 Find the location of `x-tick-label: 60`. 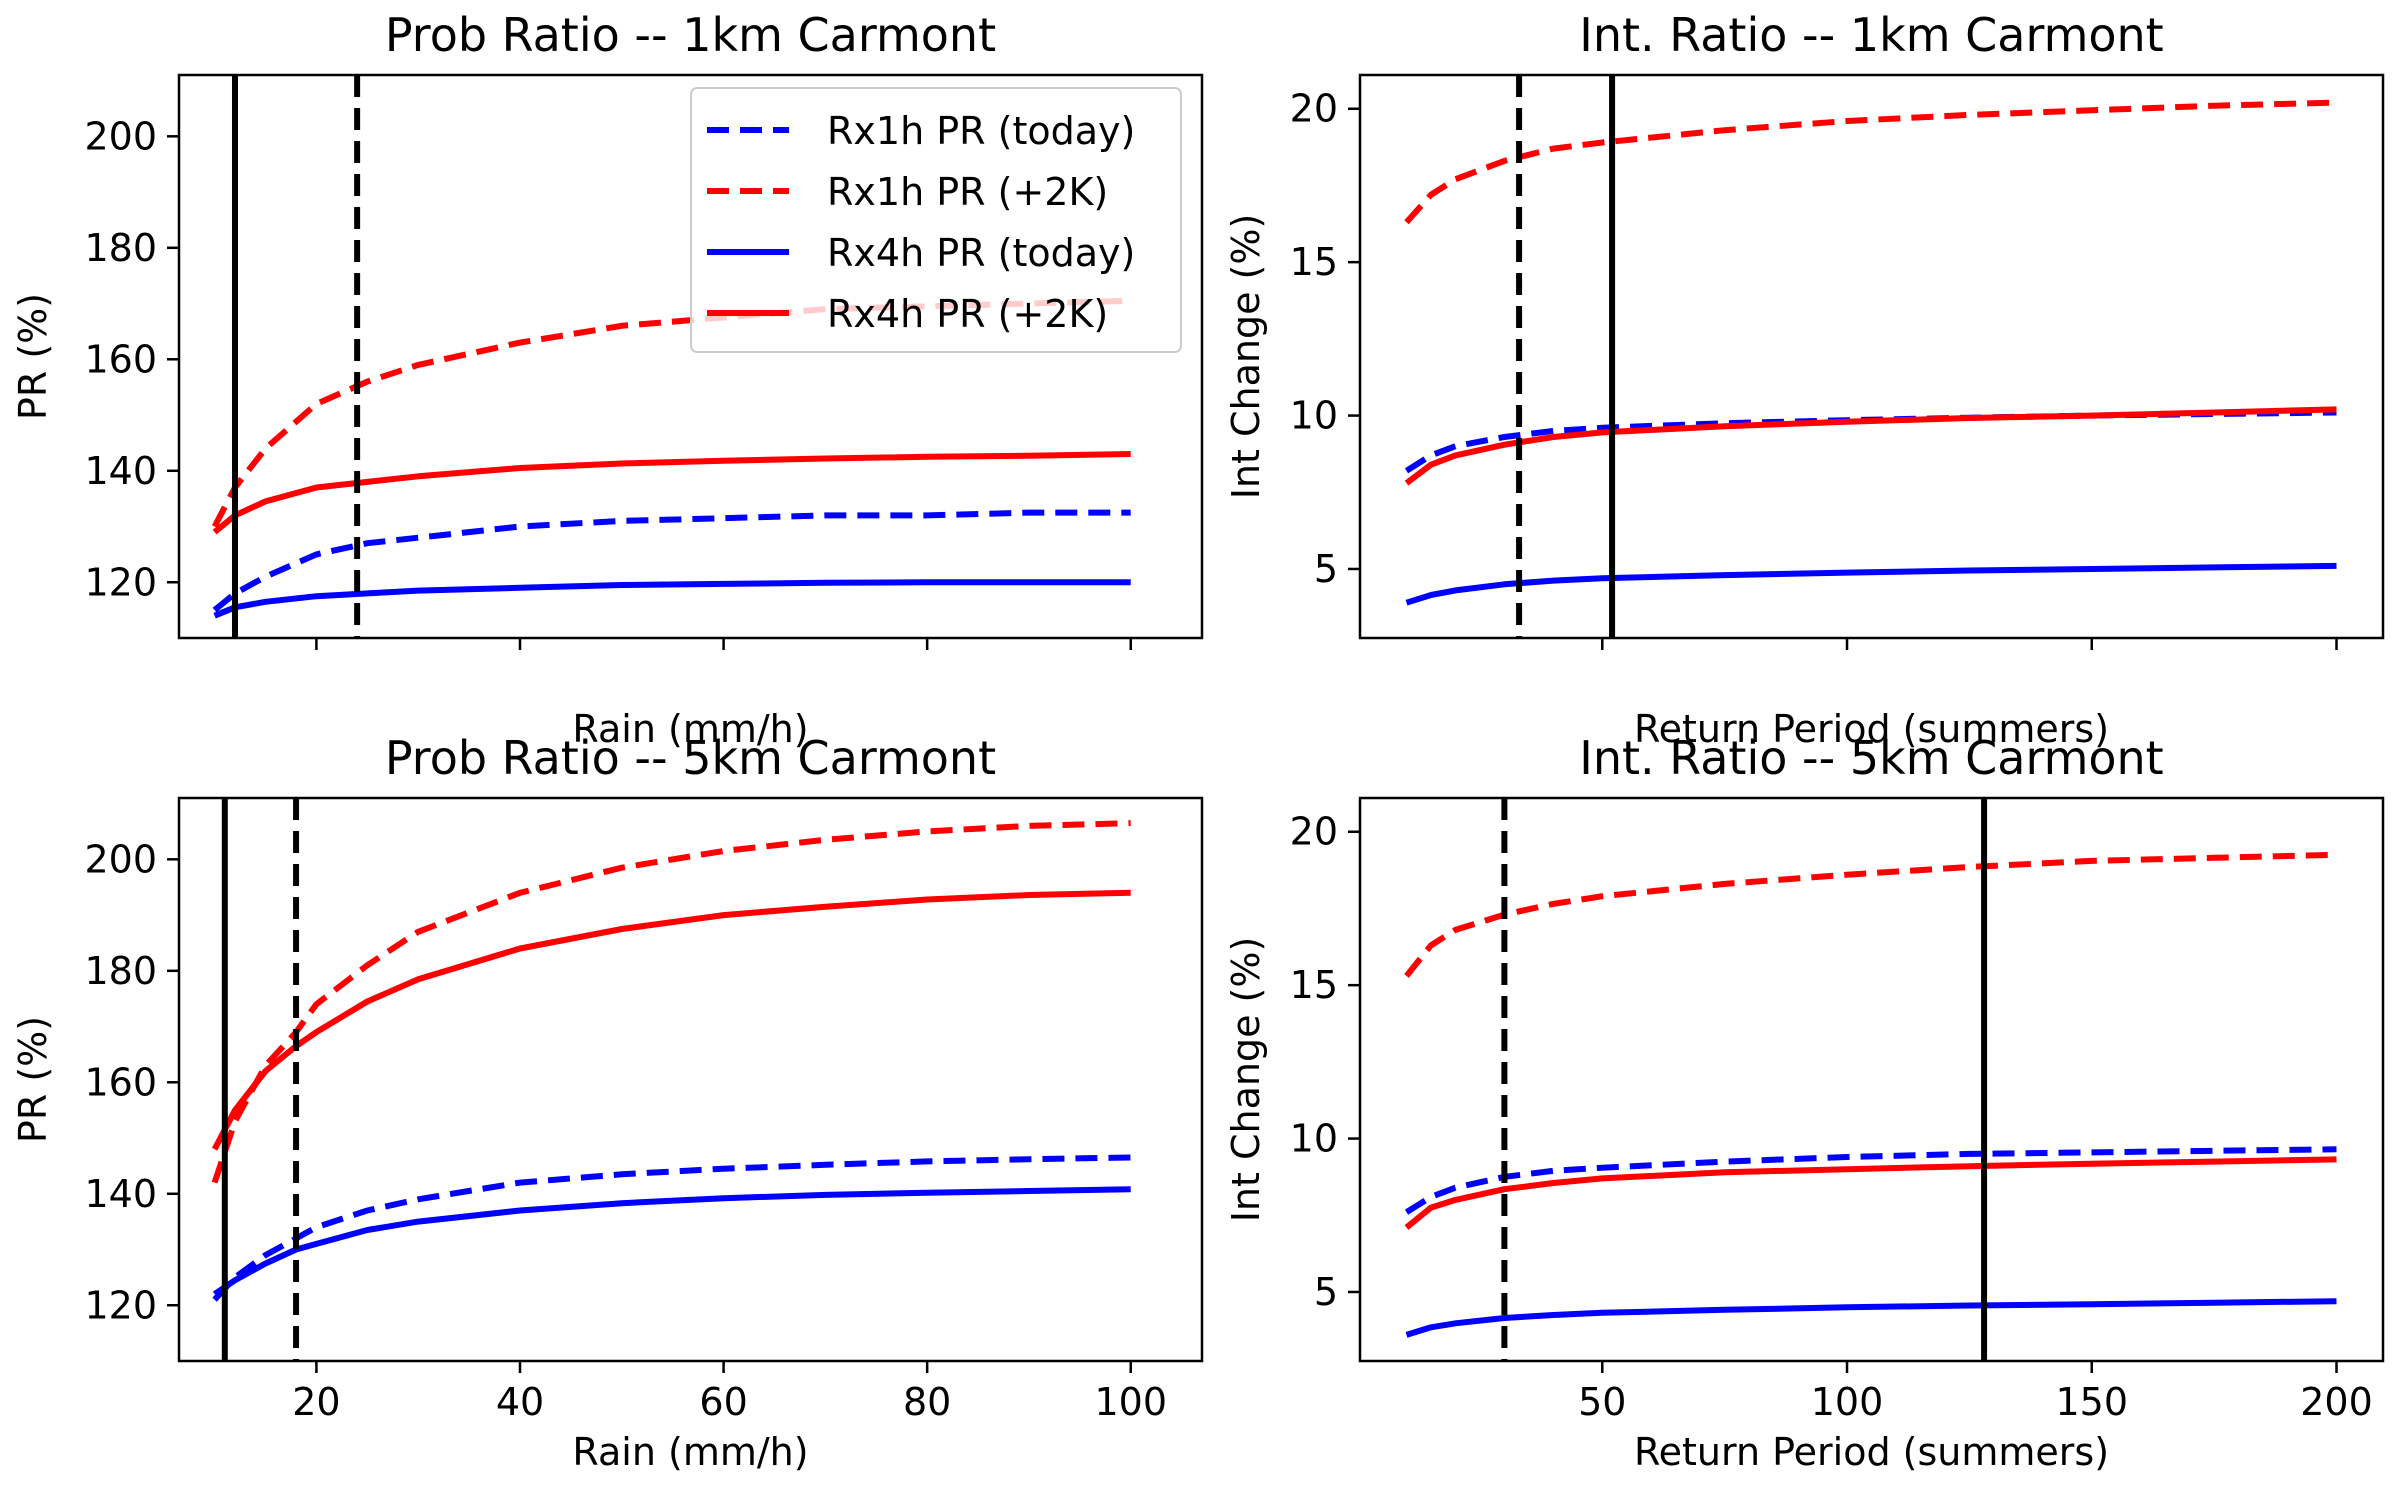

x-tick-label: 60 is located at coordinates (723, 1402).